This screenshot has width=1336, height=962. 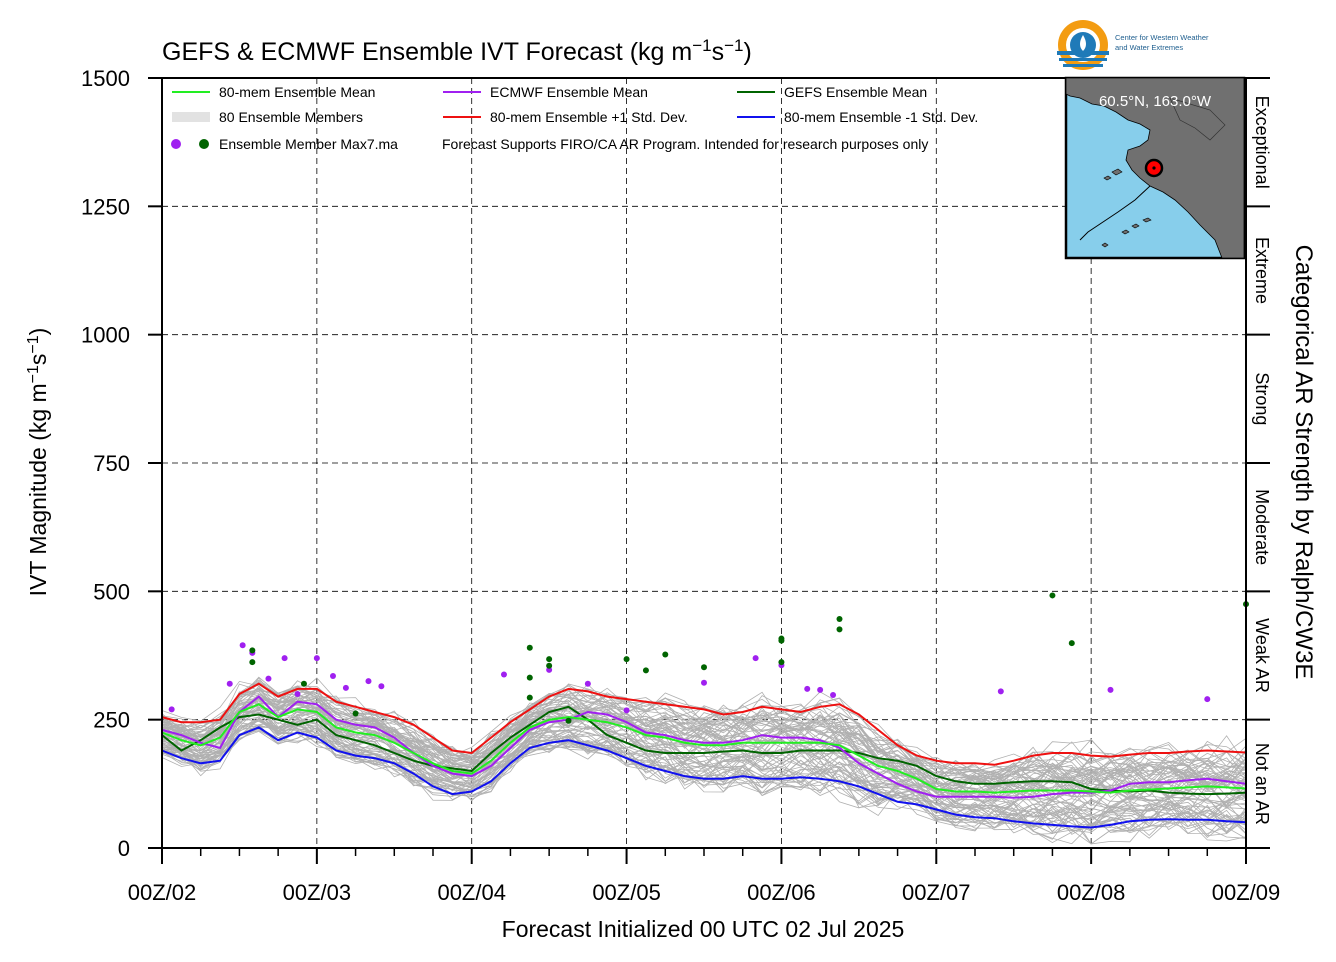 What do you see at coordinates (297, 92) in the screenshot?
I see `legend-label: 80-mem Ensemble Mean` at bounding box center [297, 92].